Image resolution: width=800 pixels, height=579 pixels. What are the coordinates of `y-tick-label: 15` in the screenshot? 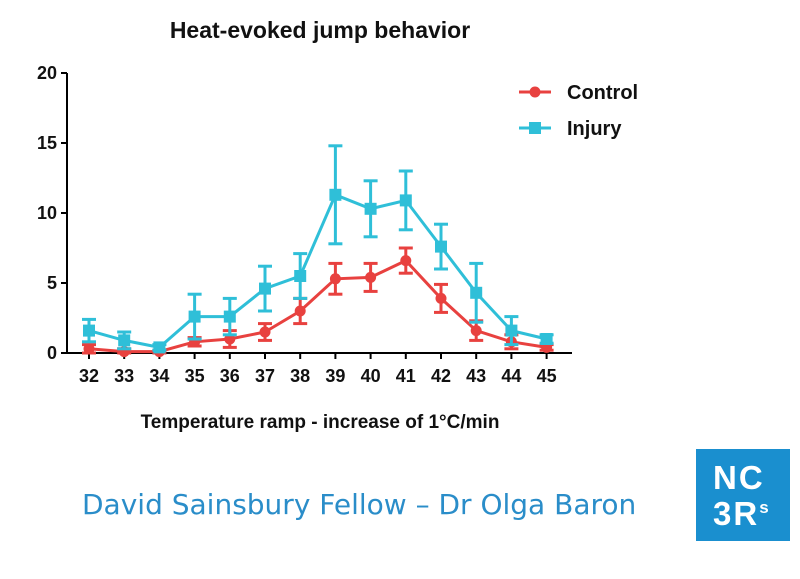 It's located at (47, 143).